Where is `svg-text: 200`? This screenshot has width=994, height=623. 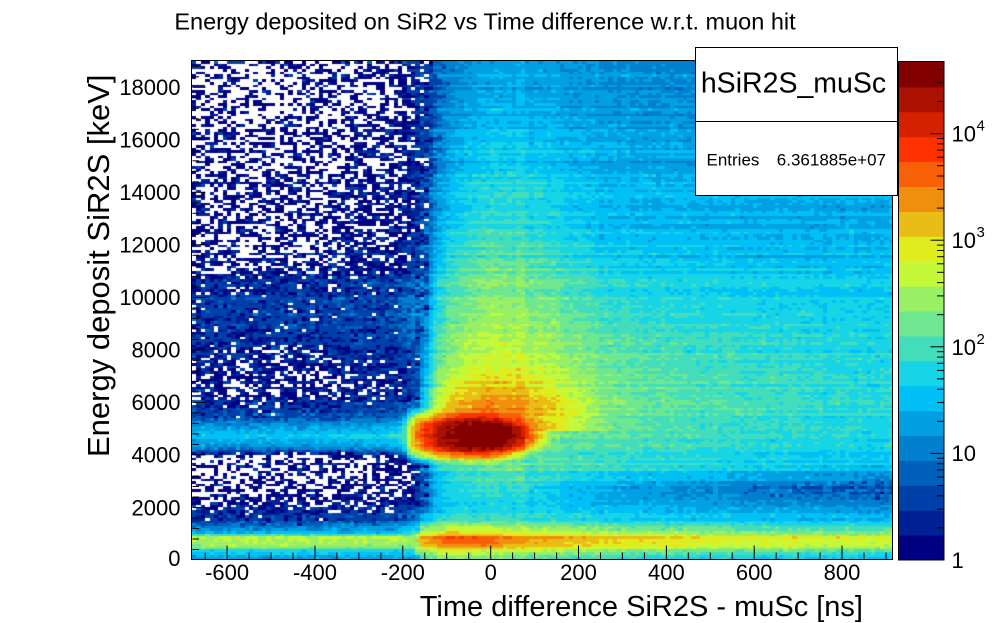
svg-text: 200 is located at coordinates (578, 572).